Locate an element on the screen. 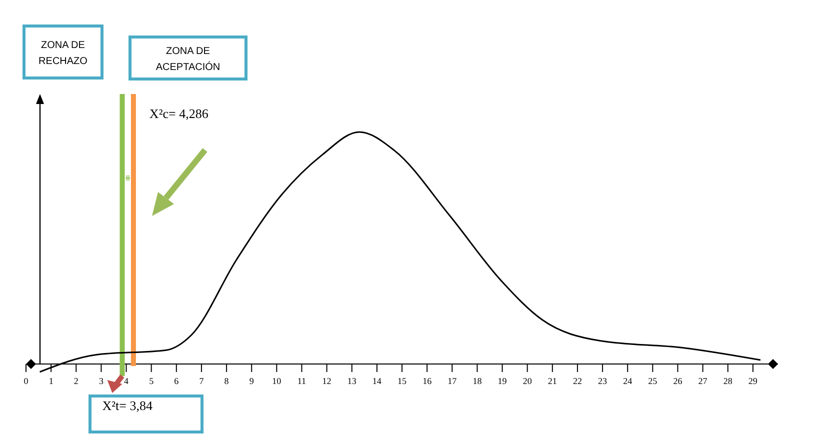 Image resolution: width=815 pixels, height=442 pixels. x-tick-label: 28 is located at coordinates (728, 381).